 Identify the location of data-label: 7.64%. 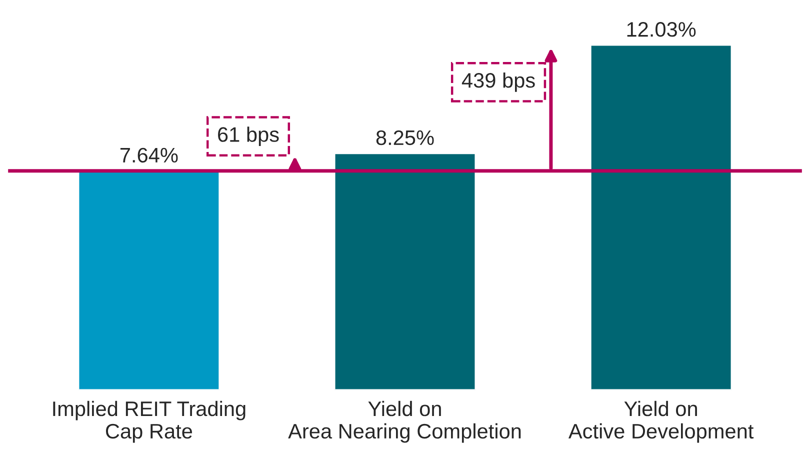
(149, 155).